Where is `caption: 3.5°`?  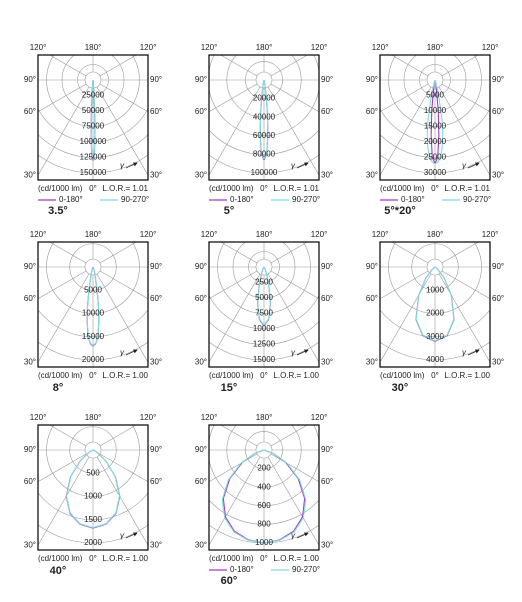
caption: 3.5° is located at coordinates (58, 211).